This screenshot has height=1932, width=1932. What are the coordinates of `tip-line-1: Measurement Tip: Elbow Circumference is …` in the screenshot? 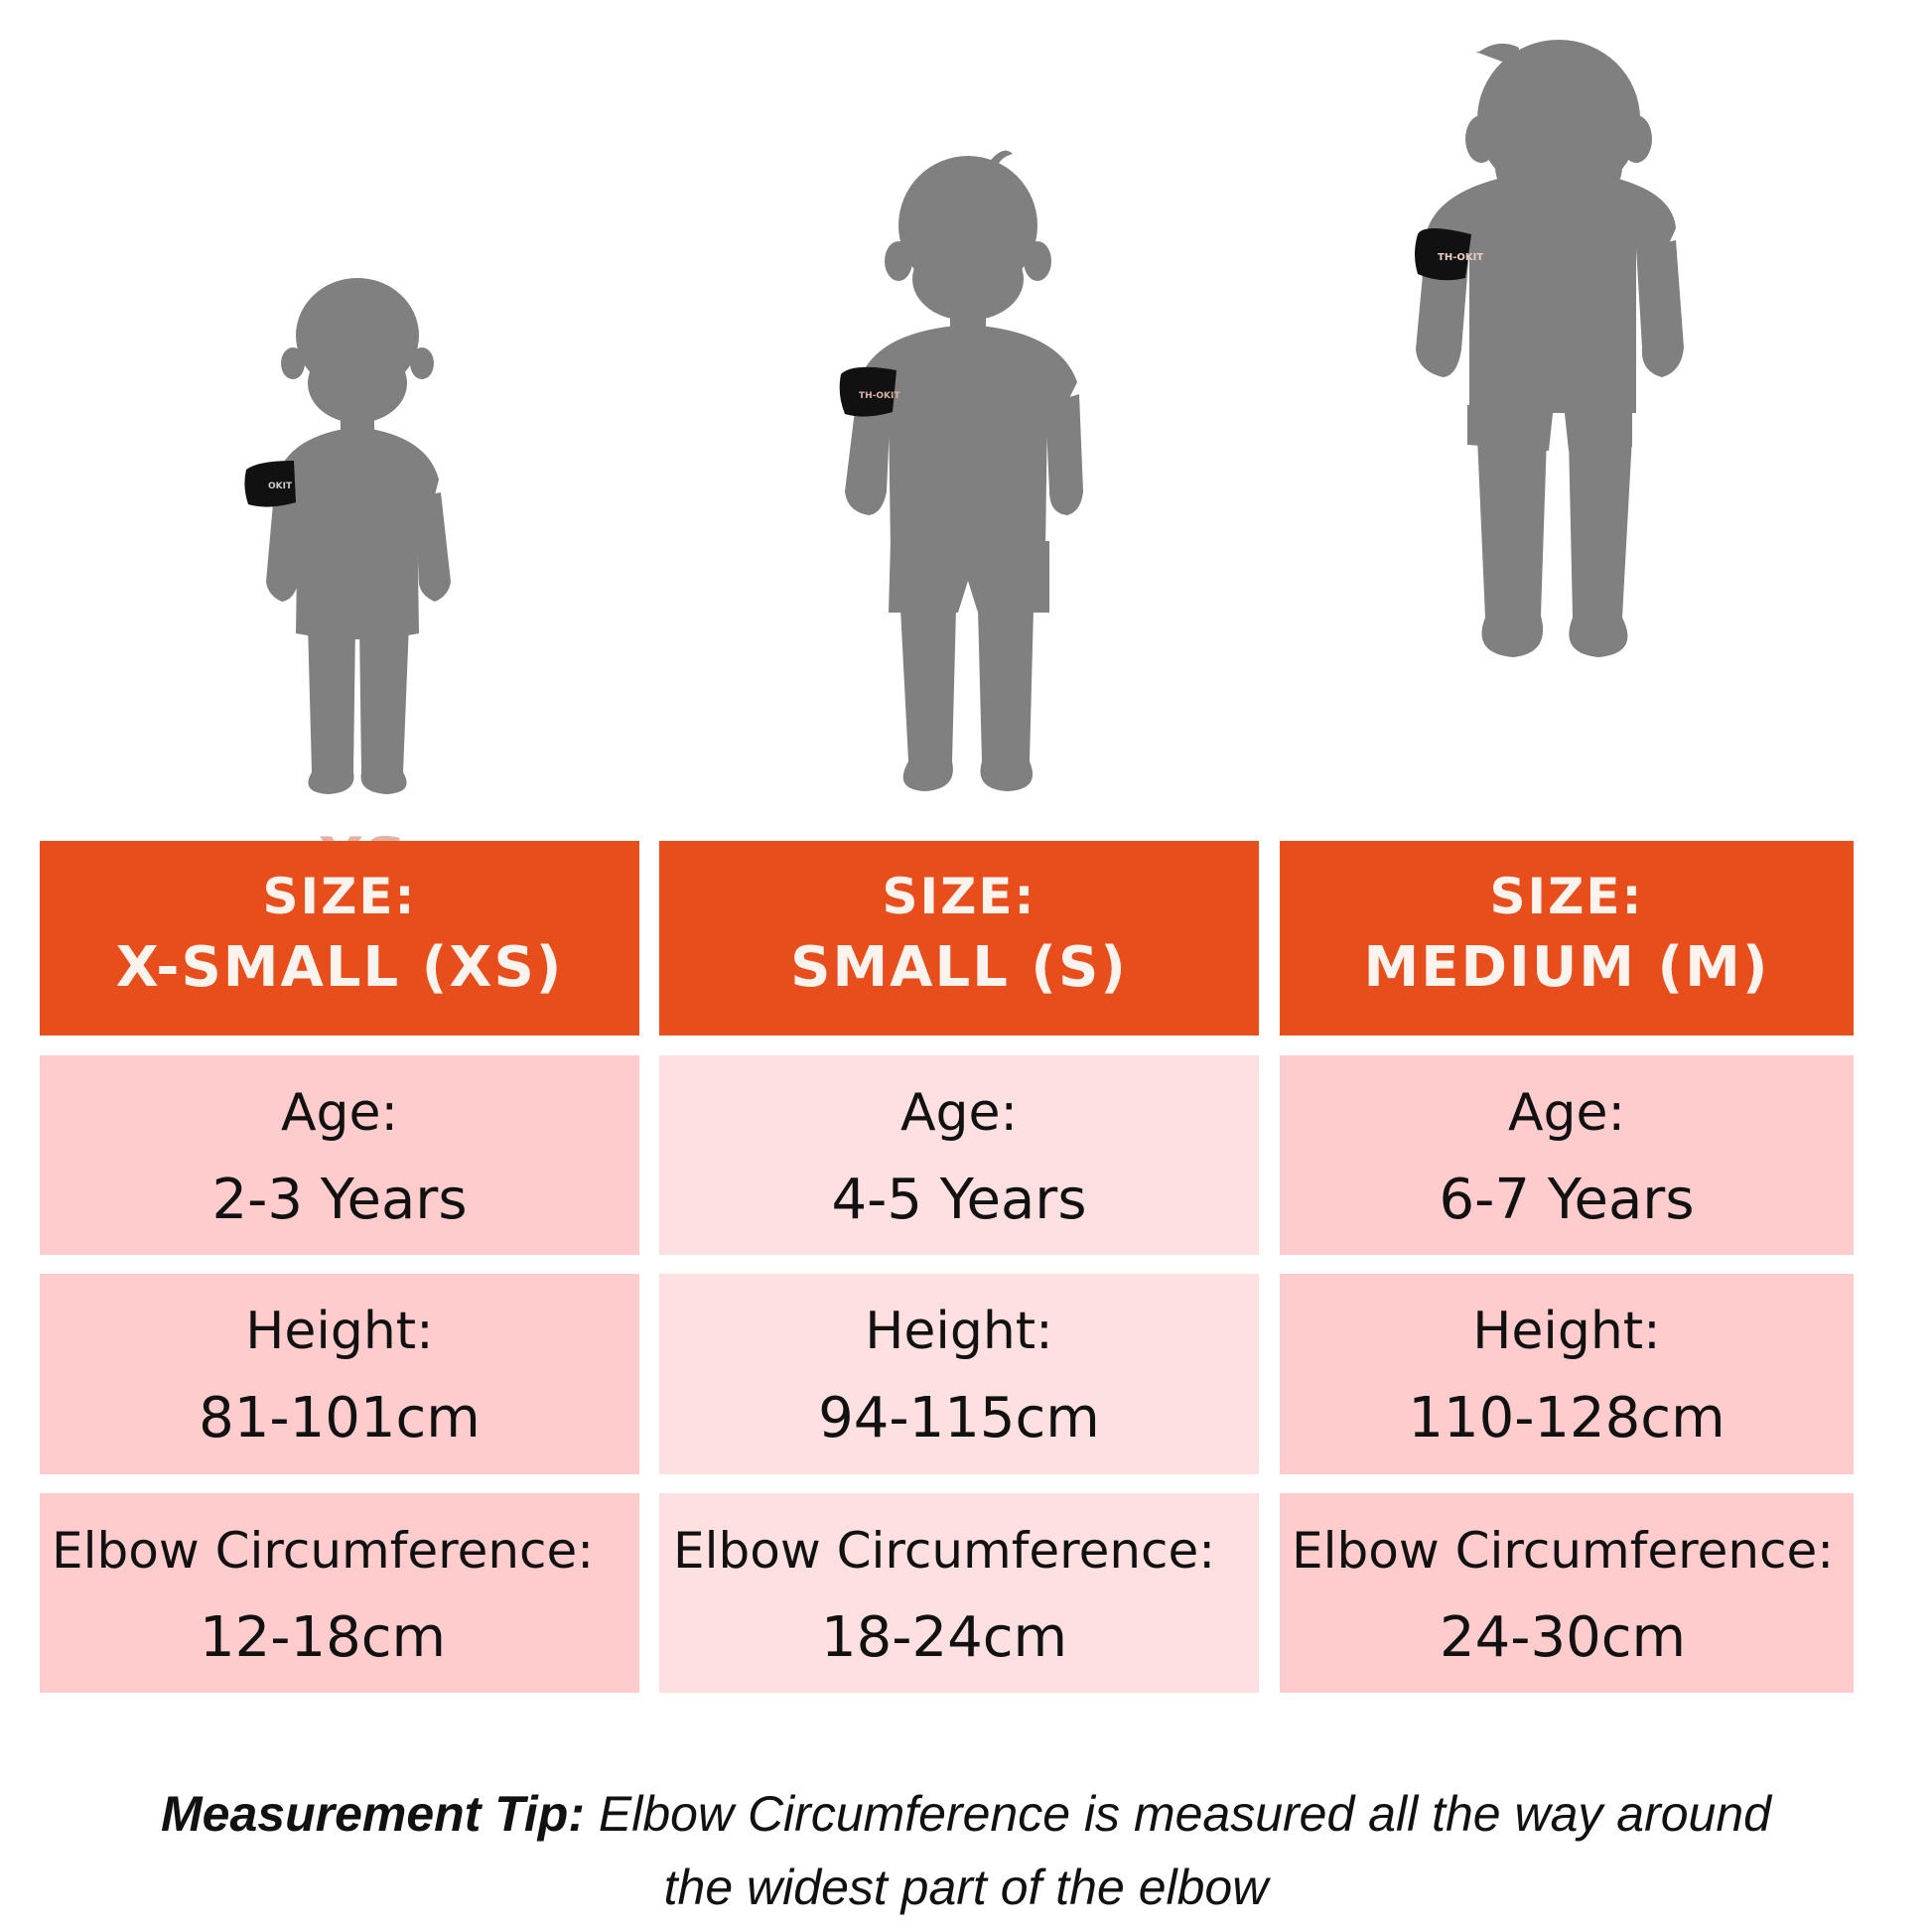 It's located at (966, 1814).